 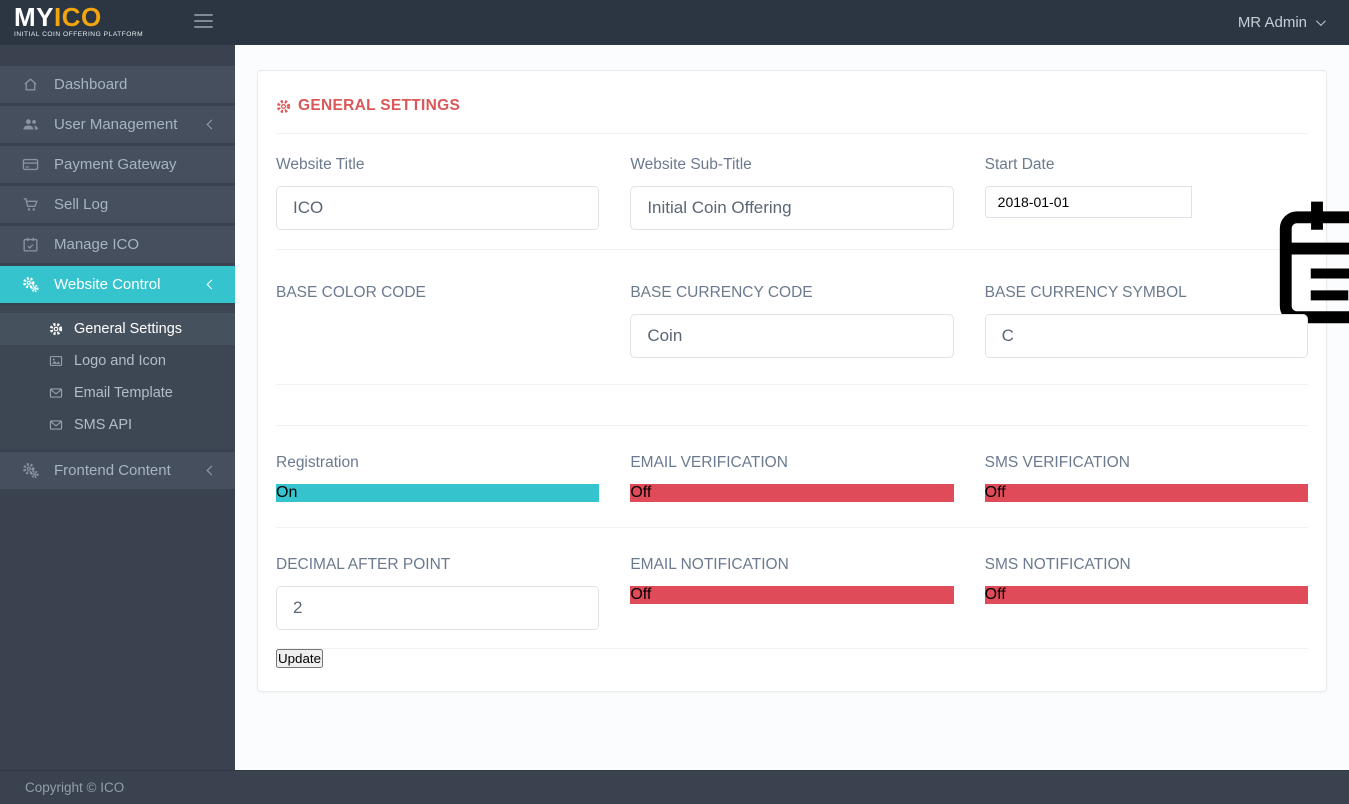 I want to click on decimal-after-point-input, so click(x=438, y=608).